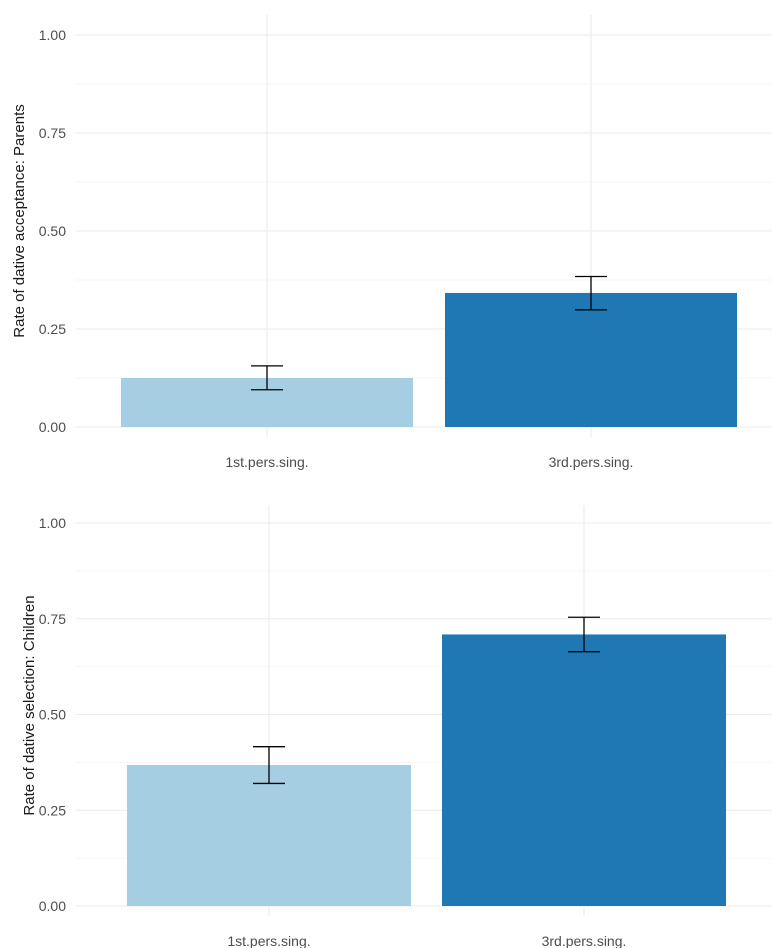  Describe the element at coordinates (29, 705) in the screenshot. I see `y-axis-title: Rate of dative selection: Children` at that location.